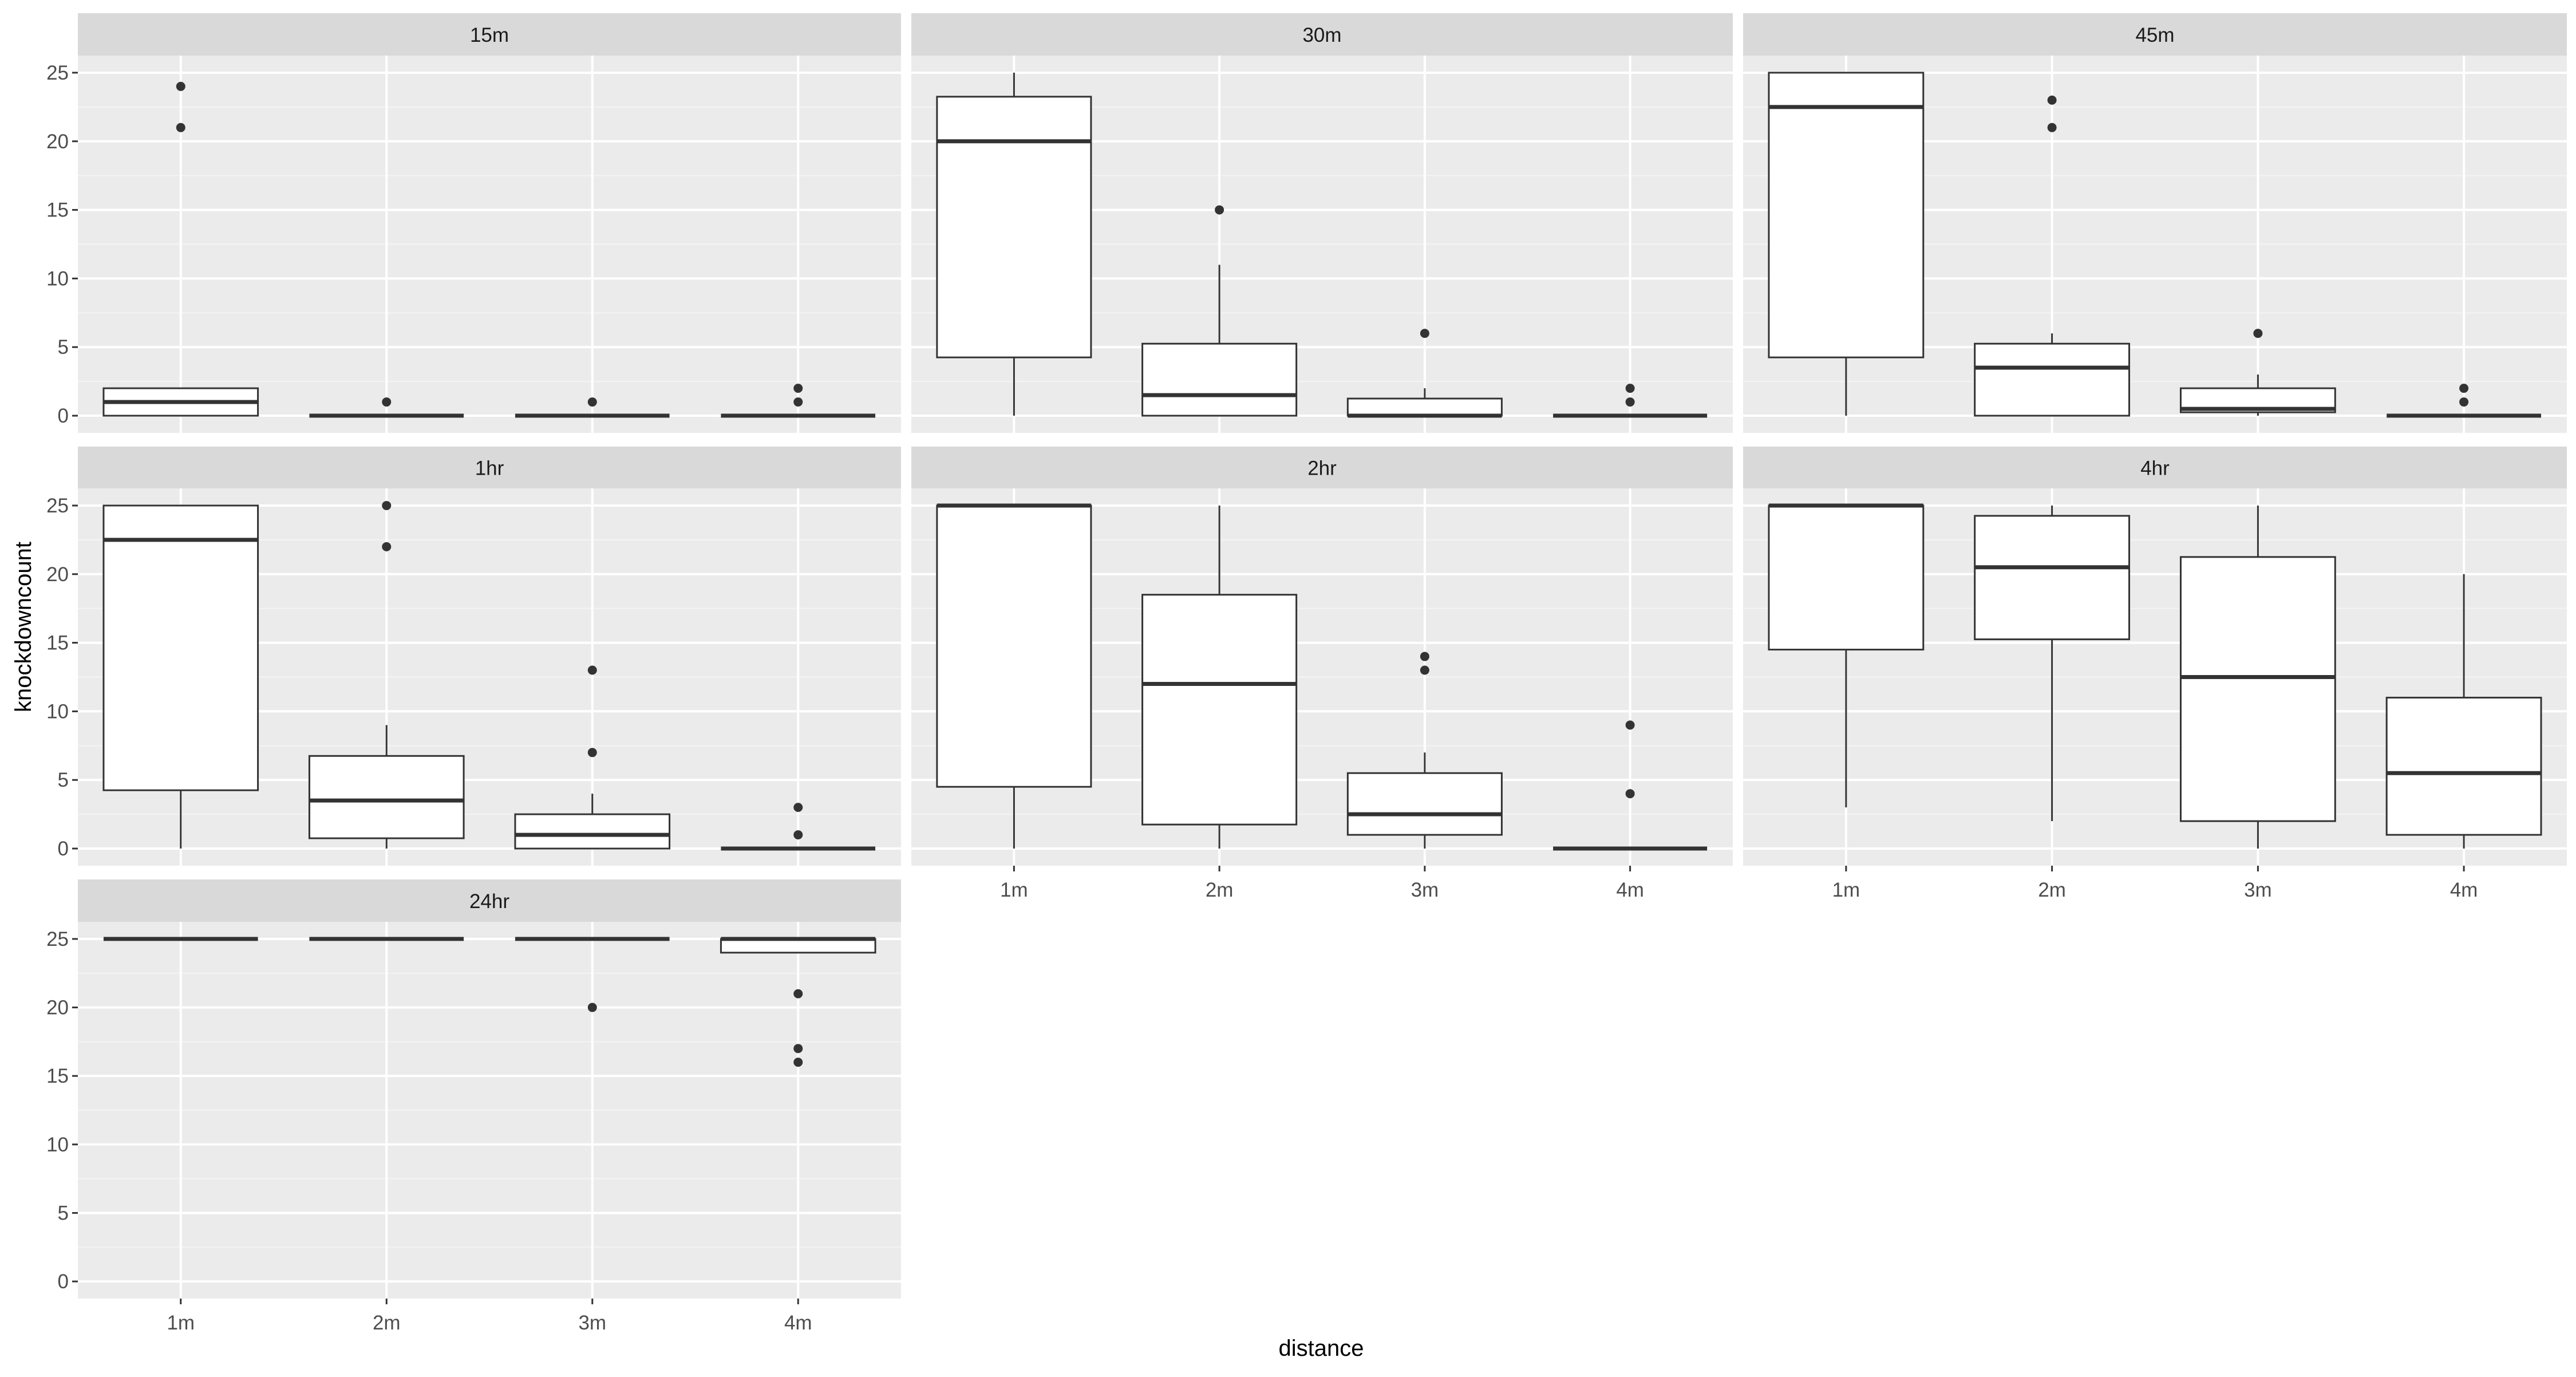  Describe the element at coordinates (473, 656) in the screenshot. I see `panel-1hr: 1hr 0 5 10 15 20 25` at that location.